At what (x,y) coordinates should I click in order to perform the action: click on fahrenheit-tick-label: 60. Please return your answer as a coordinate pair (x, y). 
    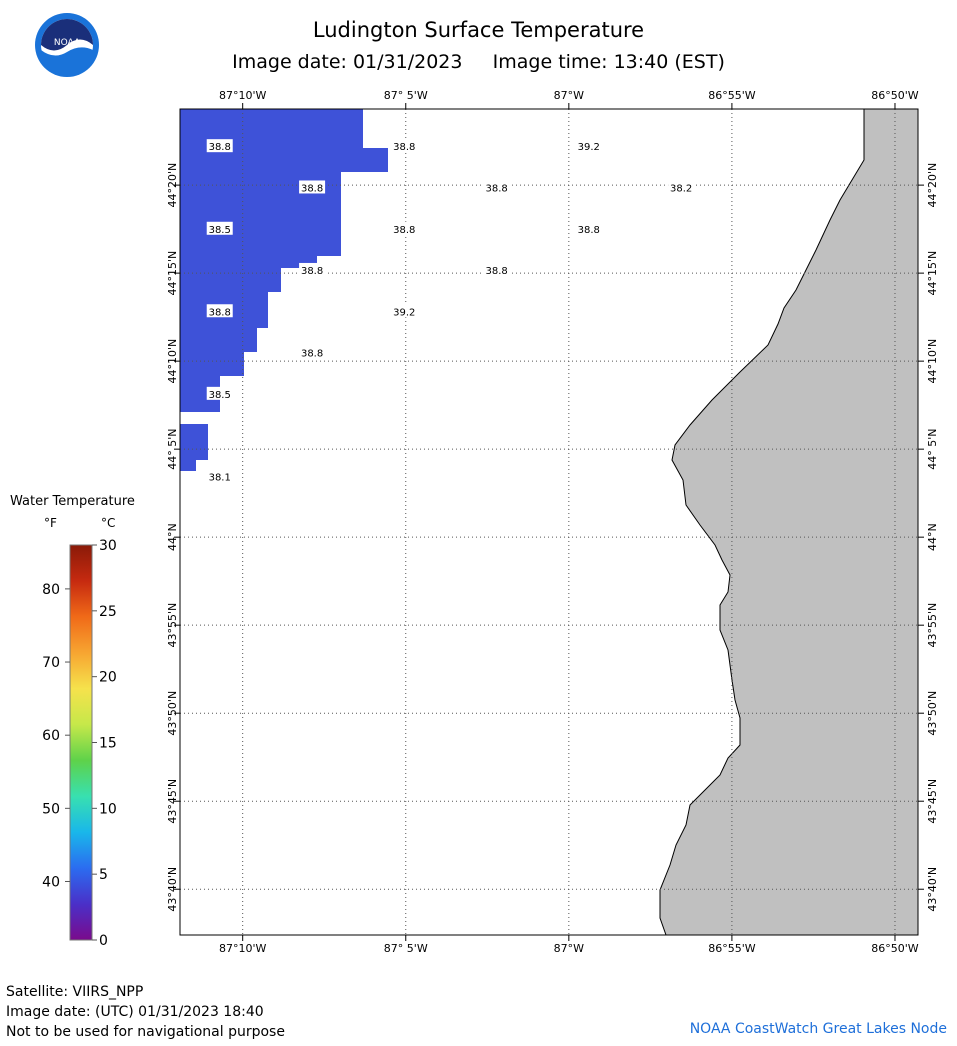
    Looking at the image, I should click on (51, 736).